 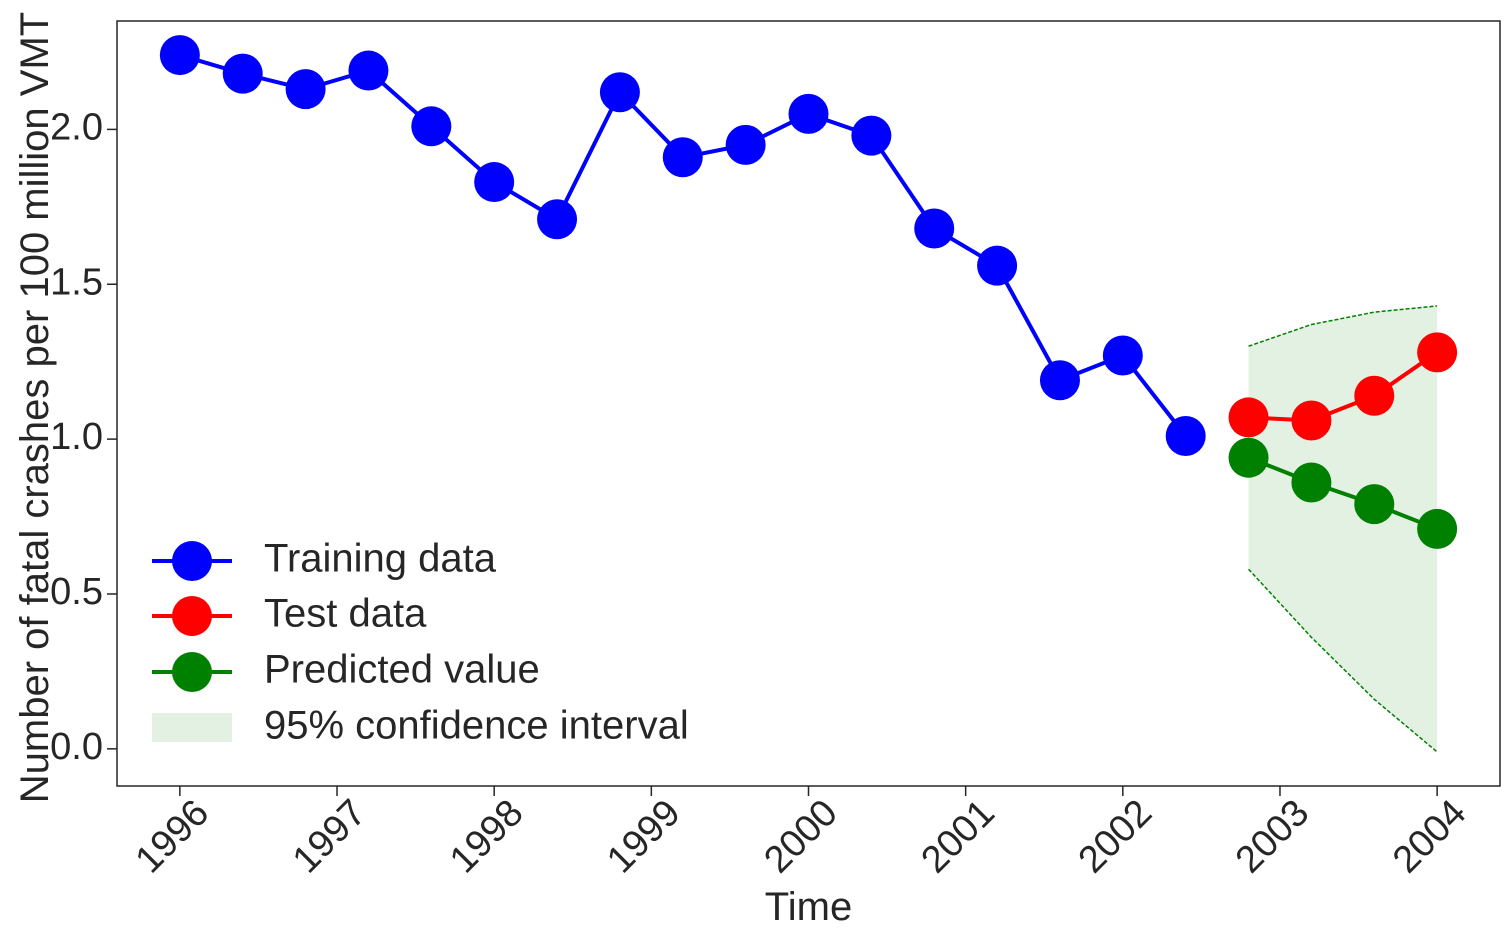 What do you see at coordinates (345, 614) in the screenshot?
I see `legend-label-test: Test data` at bounding box center [345, 614].